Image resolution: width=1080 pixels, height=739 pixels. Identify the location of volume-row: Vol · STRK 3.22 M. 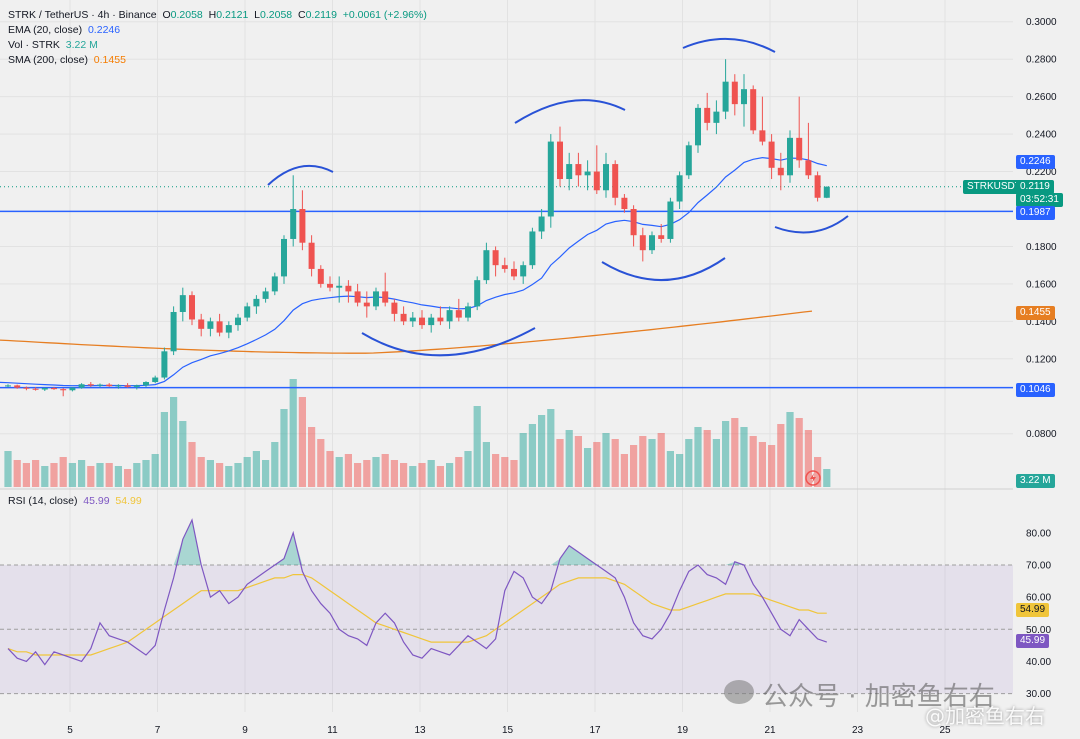
(217, 45).